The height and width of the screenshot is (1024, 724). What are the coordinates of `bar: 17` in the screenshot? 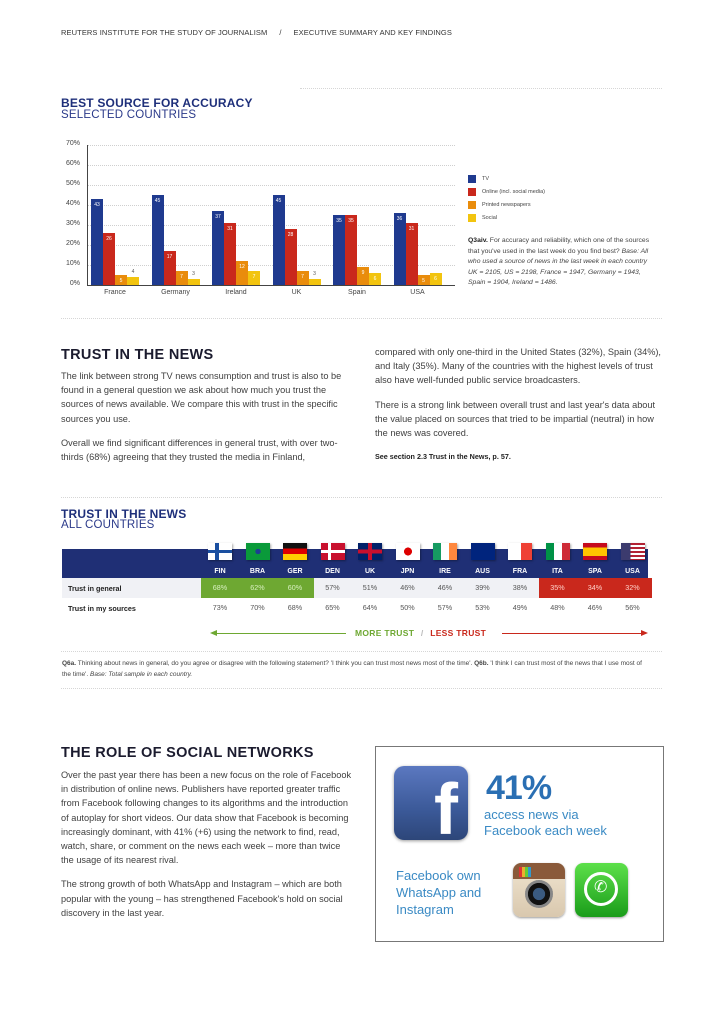 It's located at (169, 268).